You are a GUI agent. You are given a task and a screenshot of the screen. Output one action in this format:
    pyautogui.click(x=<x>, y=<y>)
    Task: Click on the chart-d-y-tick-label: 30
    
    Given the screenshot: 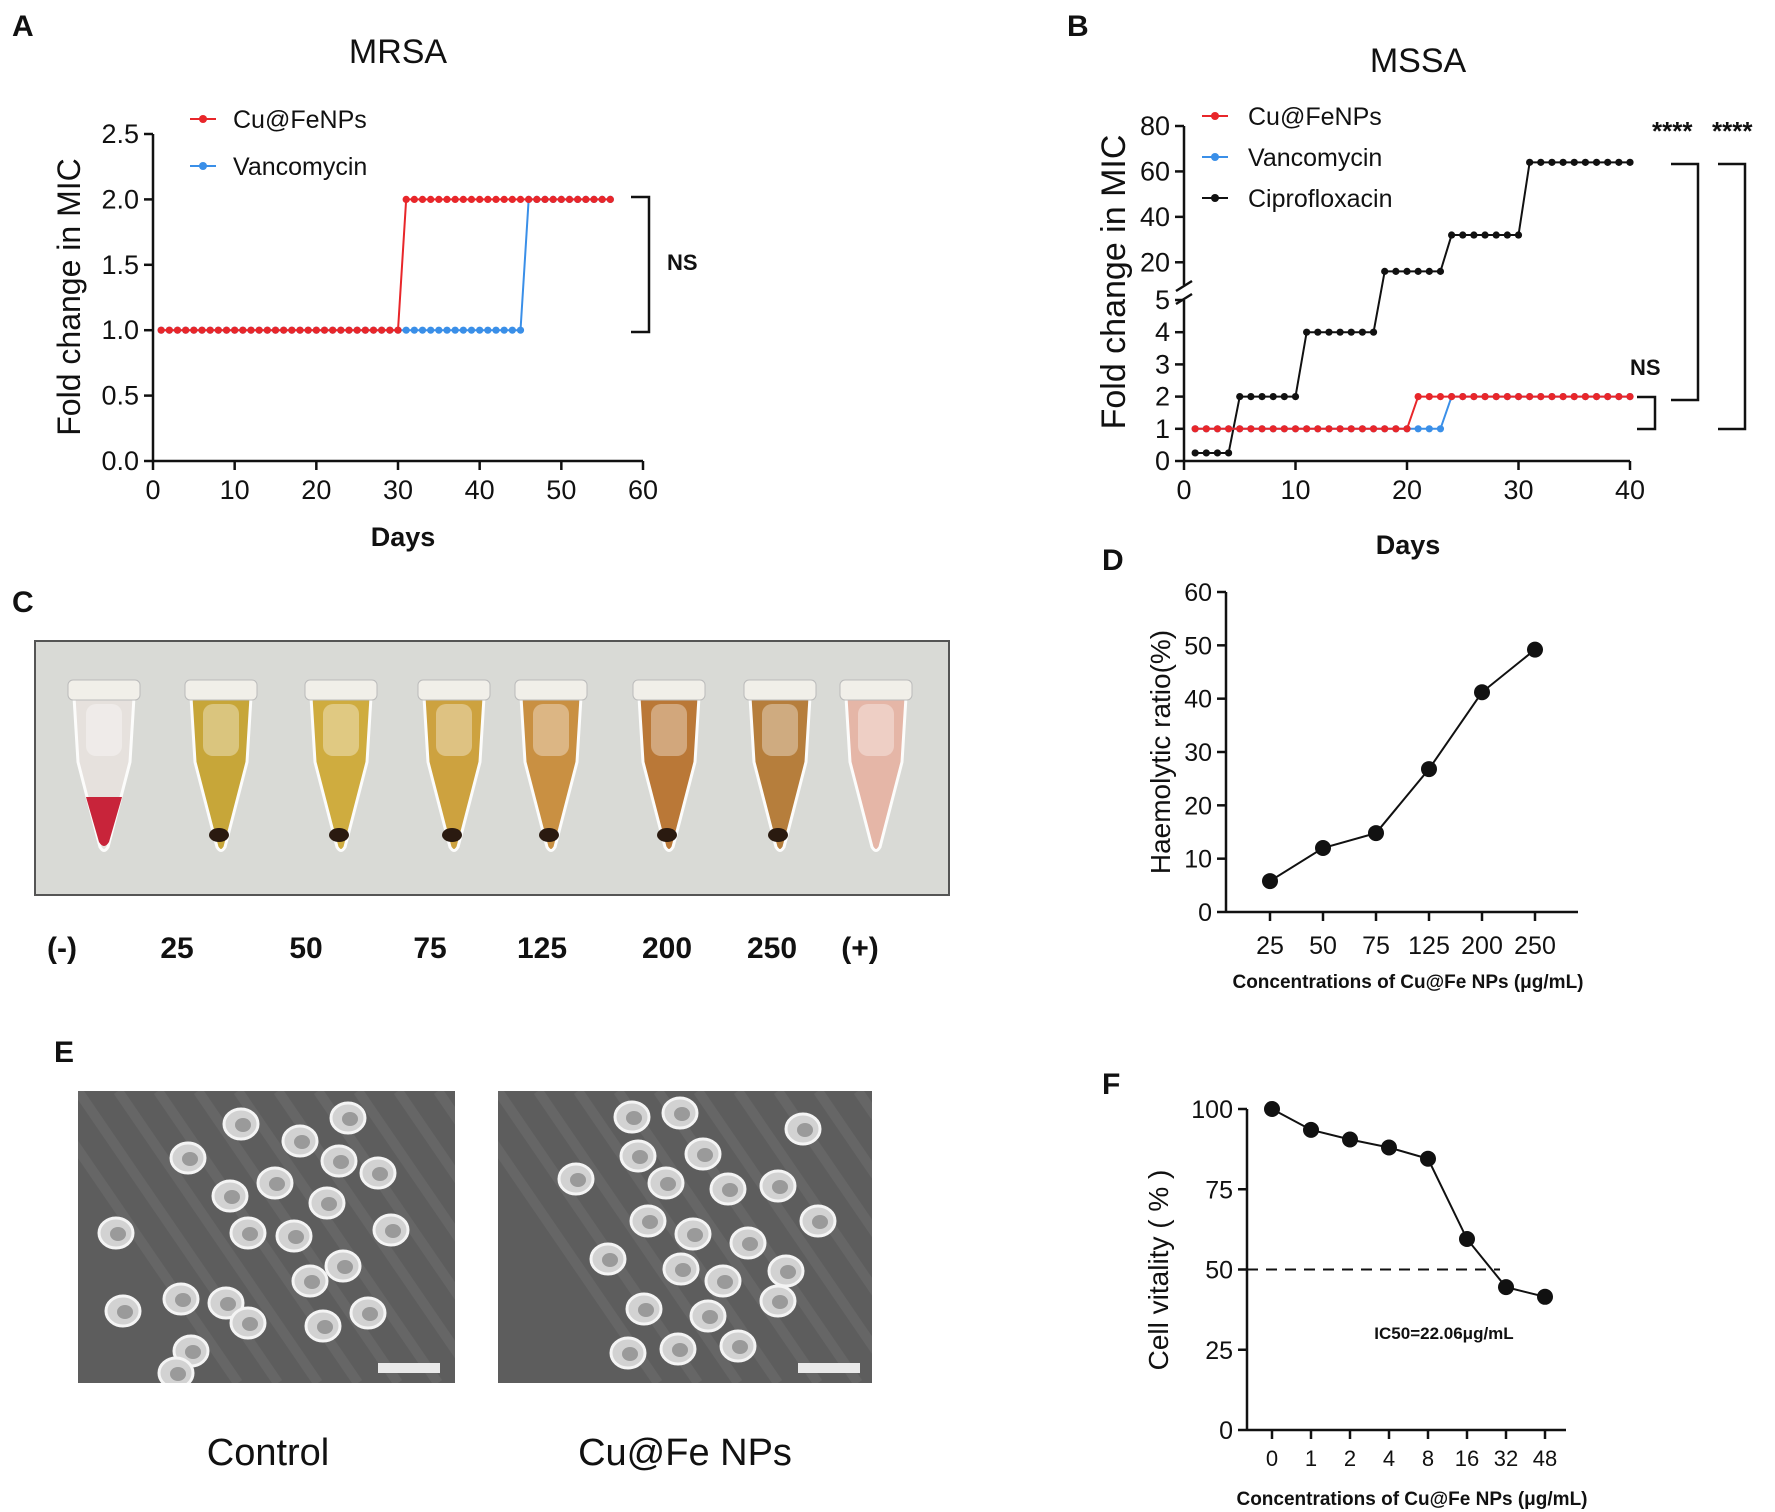 What is the action you would take?
    pyautogui.click(x=1198, y=753)
    